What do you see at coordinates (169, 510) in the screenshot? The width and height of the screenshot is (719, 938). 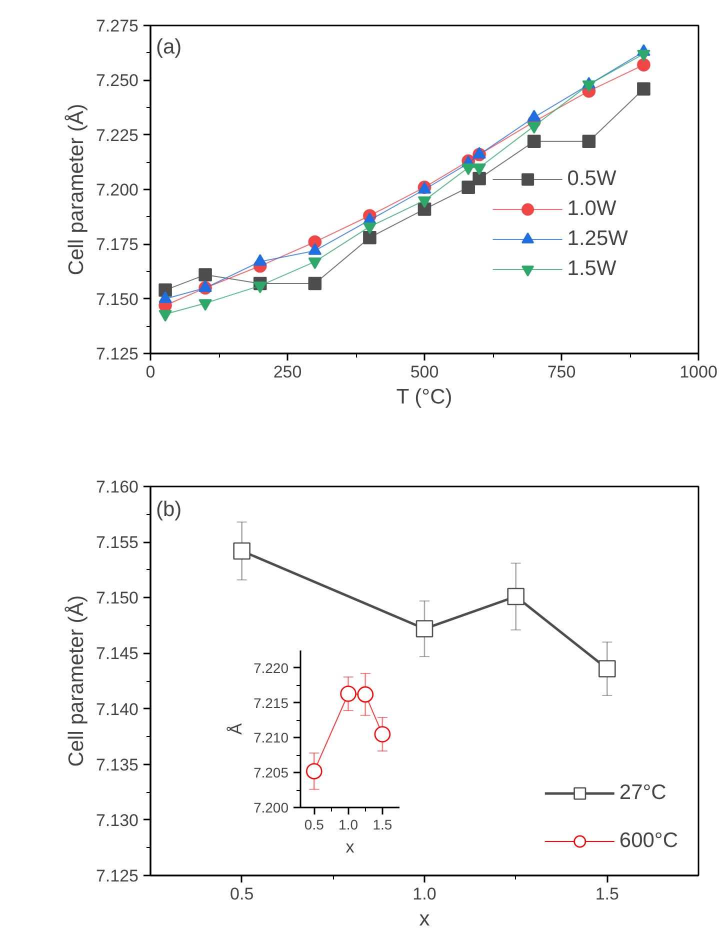 I see `annotation: (b)` at bounding box center [169, 510].